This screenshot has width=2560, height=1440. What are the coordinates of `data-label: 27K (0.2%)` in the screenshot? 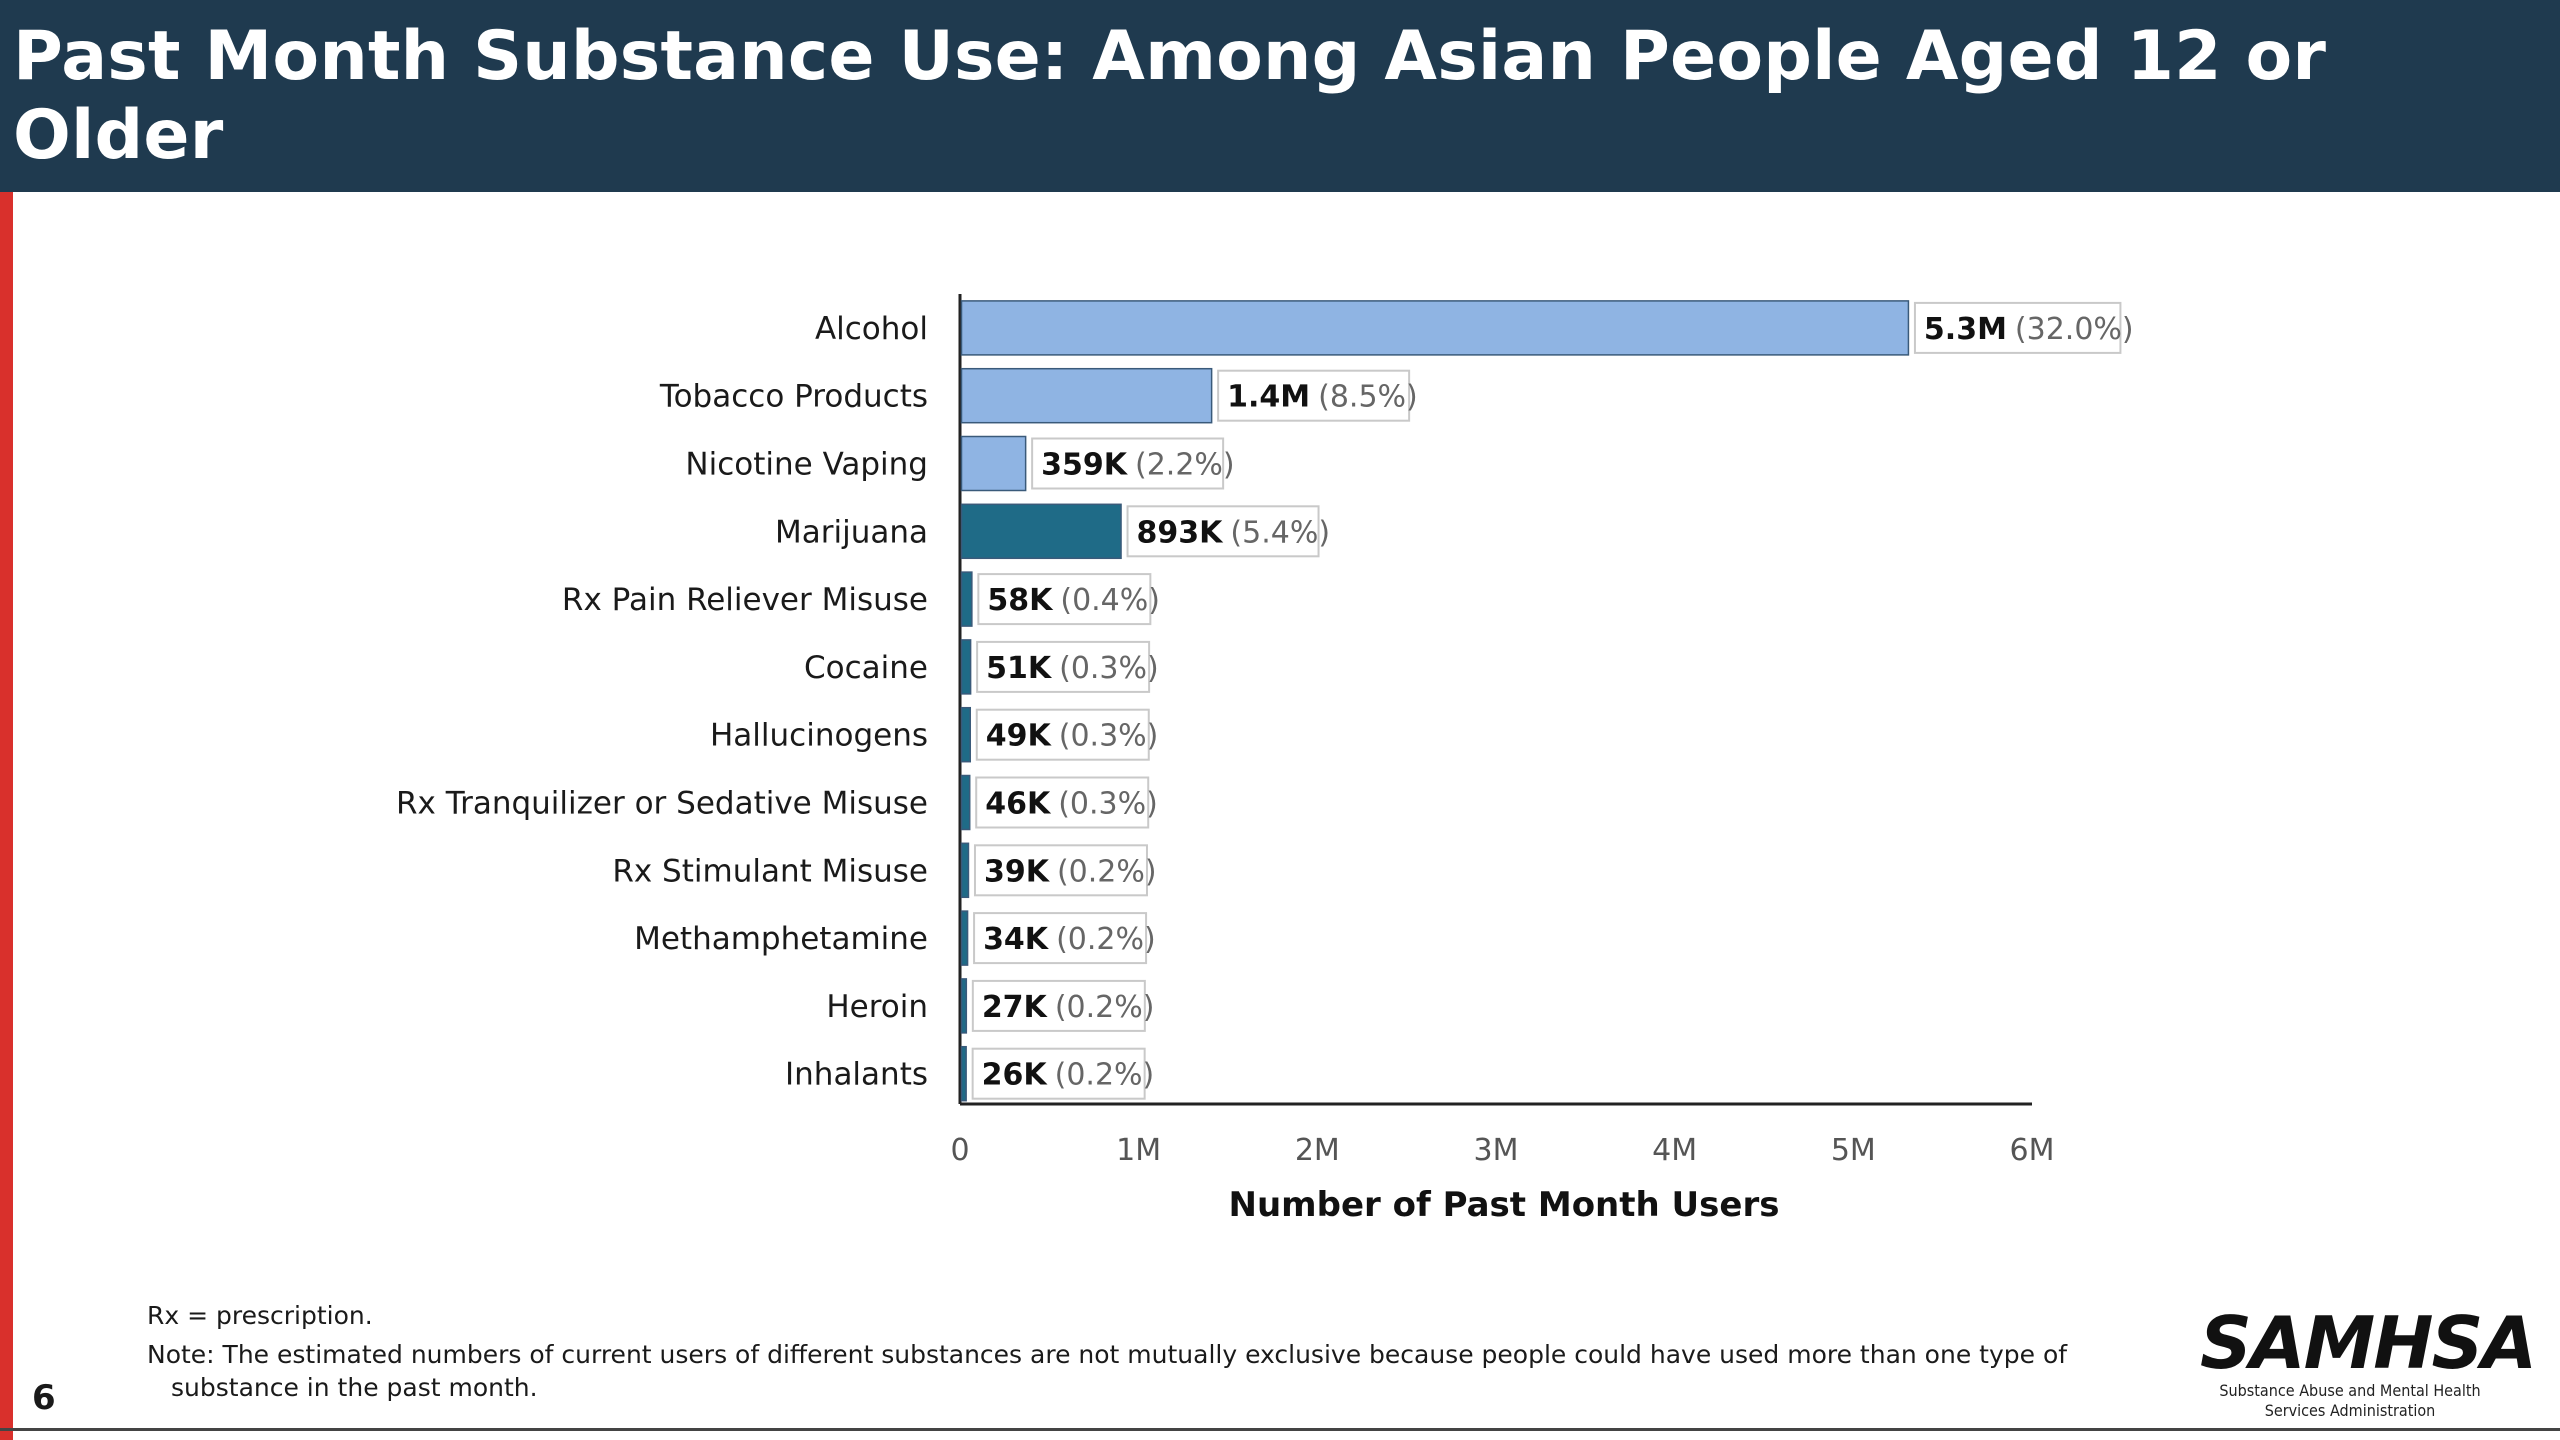 It's located at (1068, 1007).